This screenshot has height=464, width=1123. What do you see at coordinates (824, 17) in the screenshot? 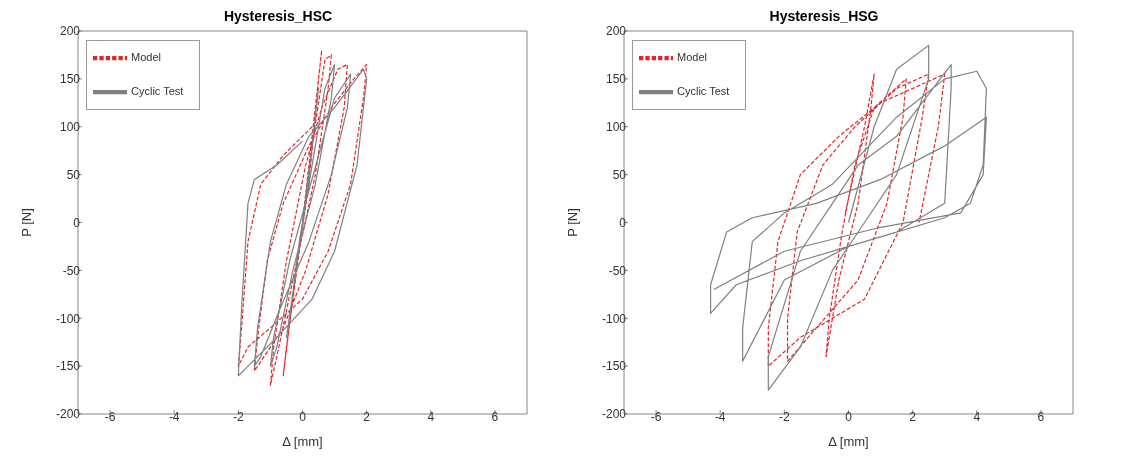
I see `chart-title: Hysteresis_HSG` at bounding box center [824, 17].